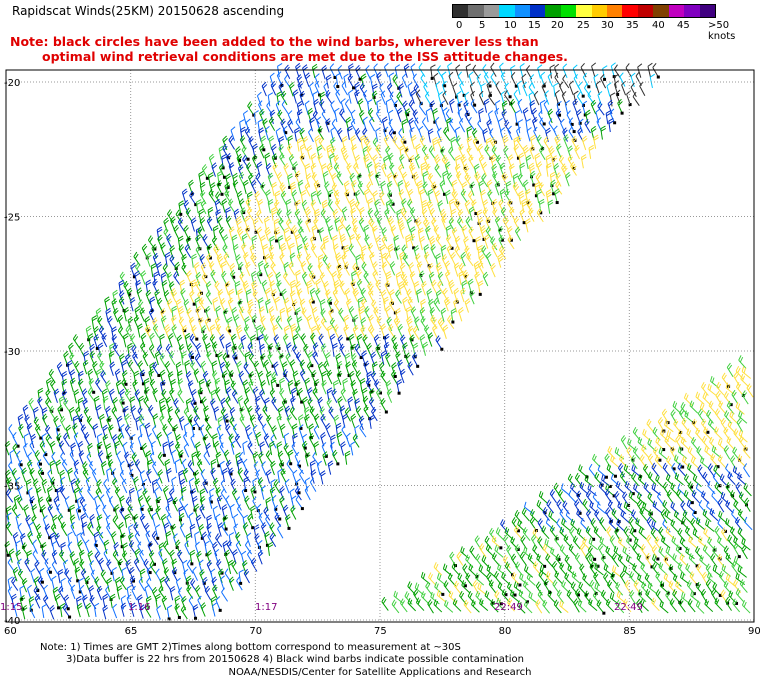 The width and height of the screenshot is (760, 685). Describe the element at coordinates (754, 631) in the screenshot. I see `longitude-label: 90` at that location.